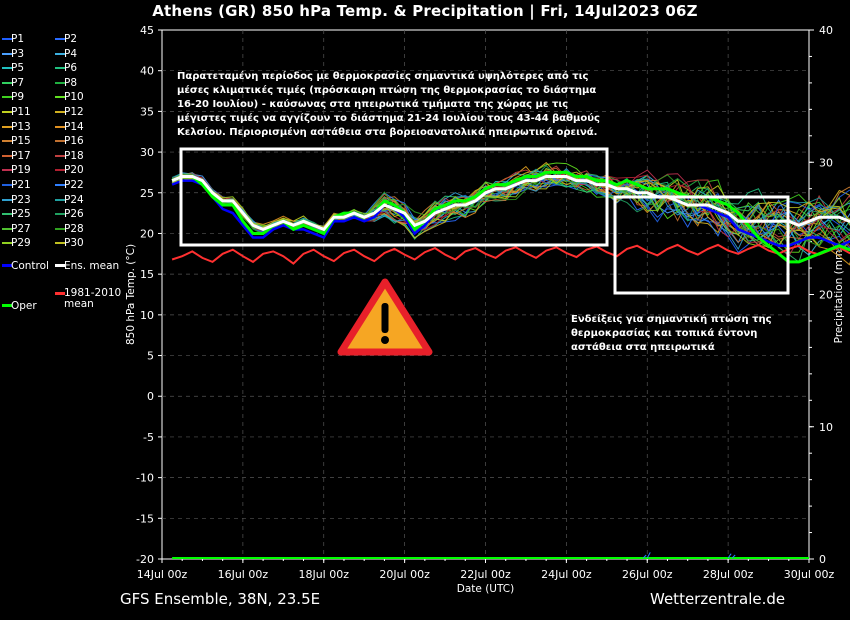 Image resolution: width=850 pixels, height=620 pixels. Describe the element at coordinates (74, 185) in the screenshot. I see `legend-label: P22` at that location.